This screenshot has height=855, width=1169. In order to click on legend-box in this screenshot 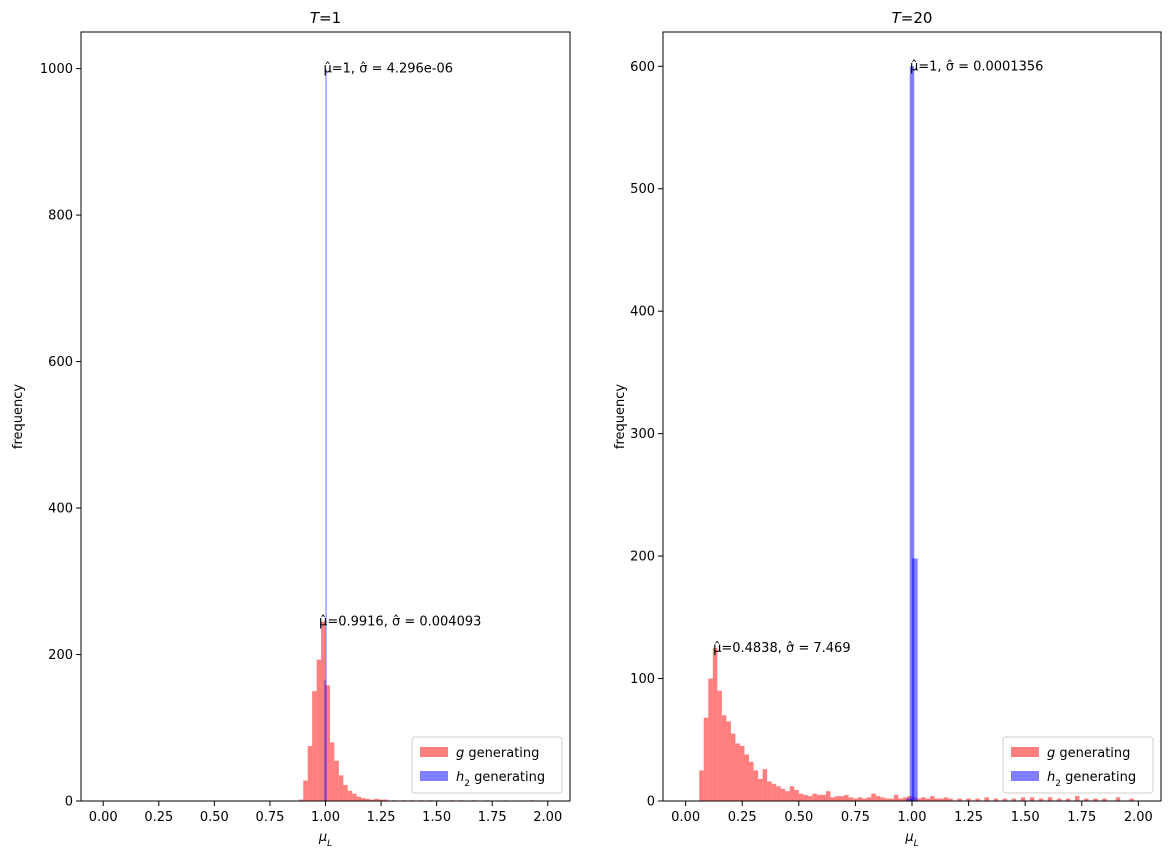, I will do `click(487, 765)`.